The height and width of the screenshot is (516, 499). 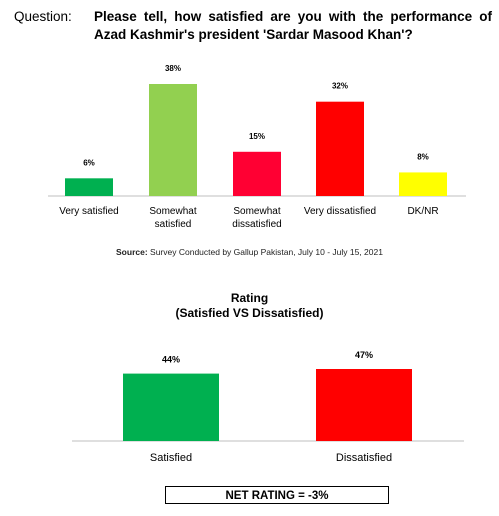 I want to click on rating-title: Rating (Satisfied VS Dissatisfied), so click(x=249, y=306).